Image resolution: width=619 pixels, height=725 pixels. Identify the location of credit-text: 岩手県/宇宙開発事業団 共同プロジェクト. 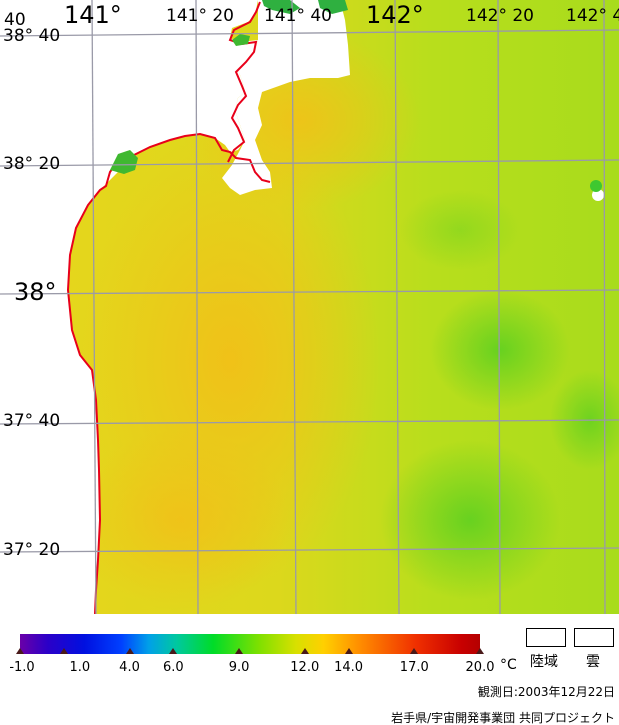
(503, 718).